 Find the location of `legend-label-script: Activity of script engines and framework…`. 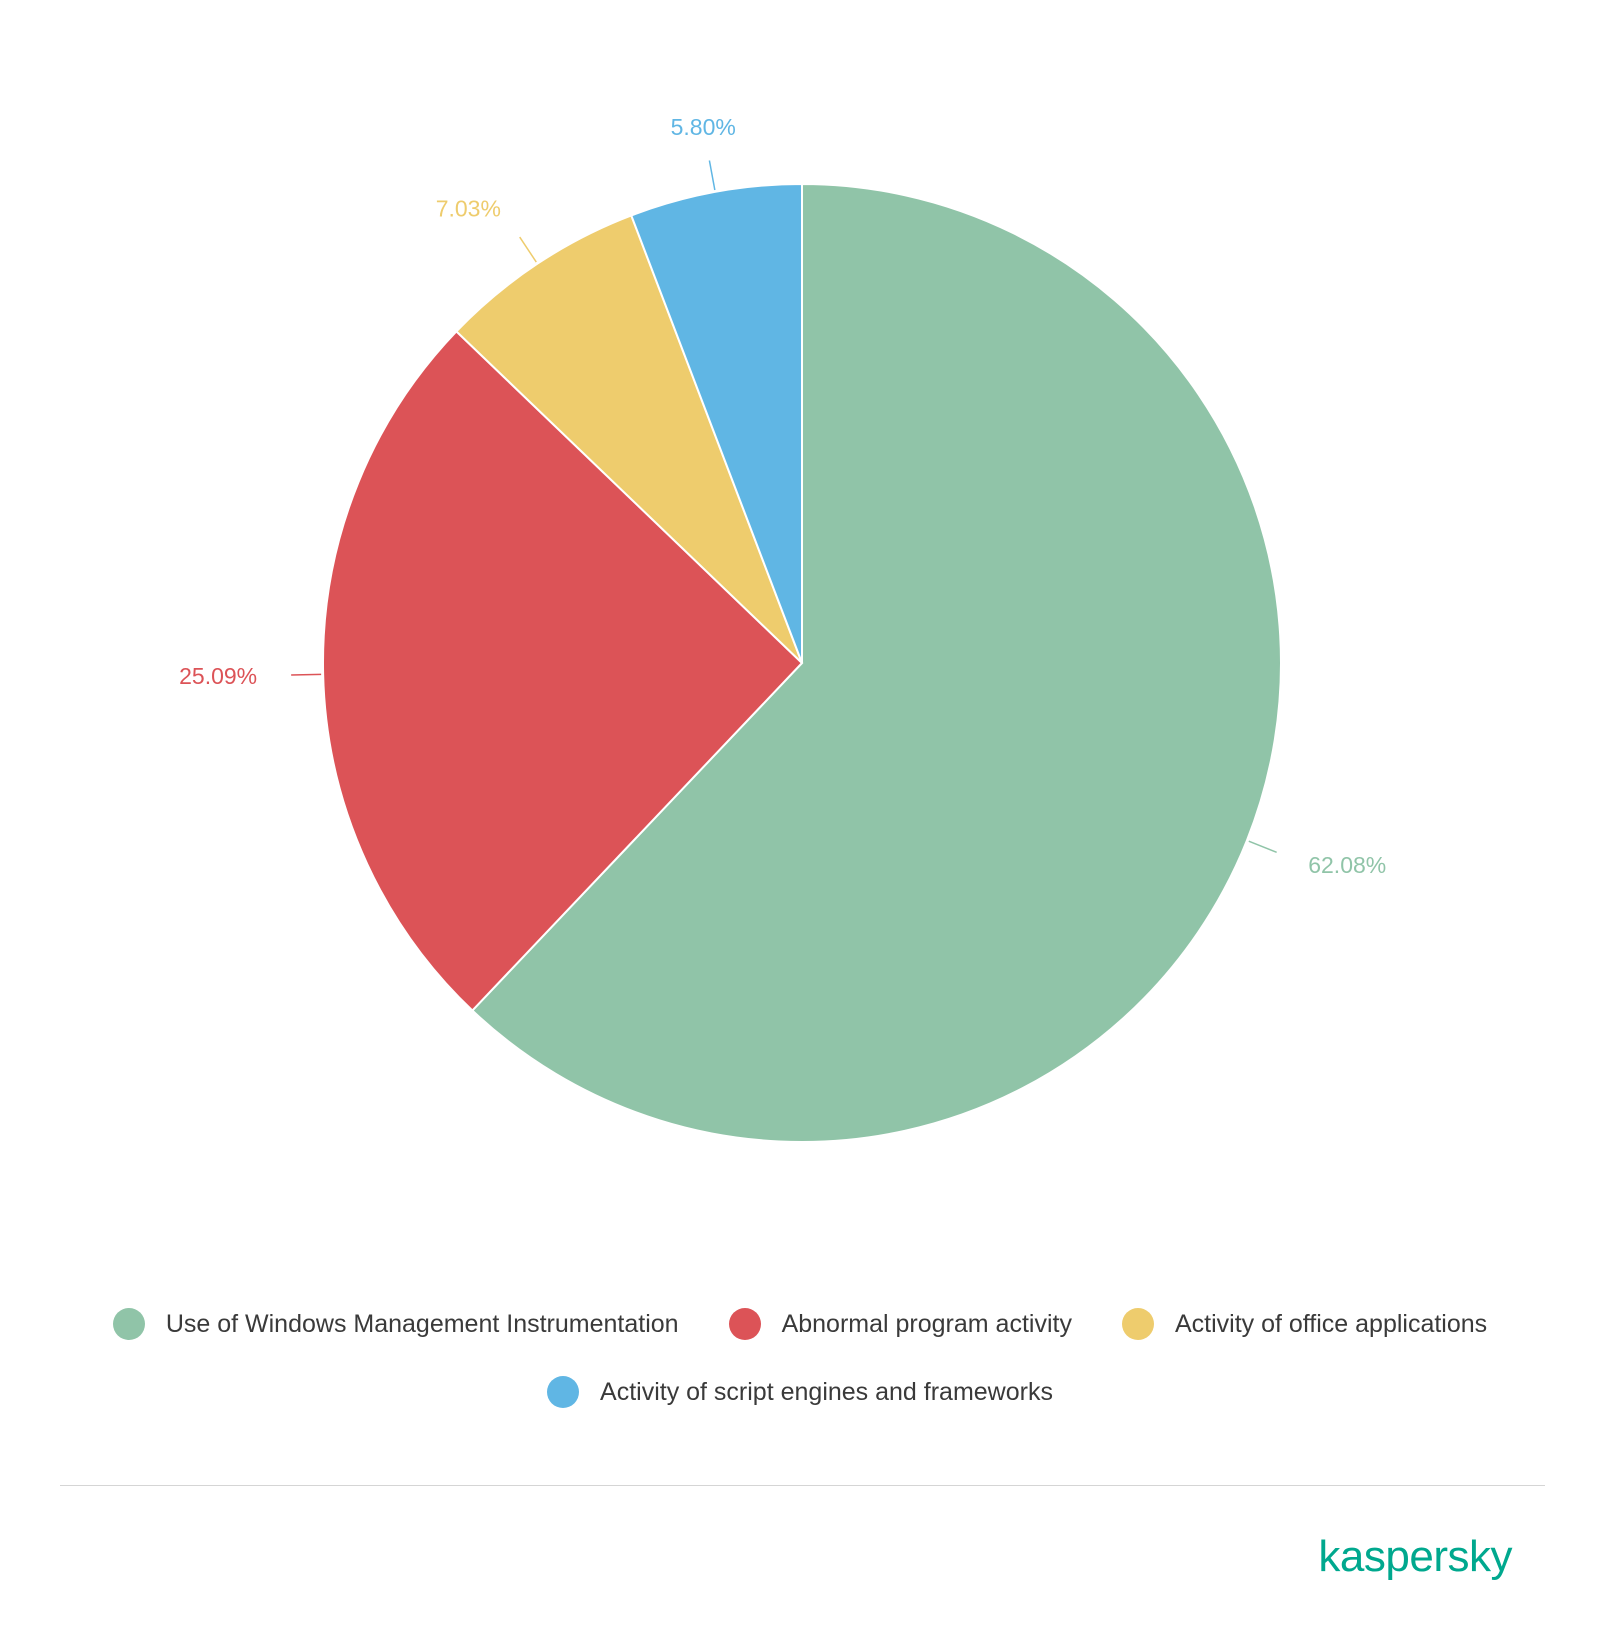

legend-label-script: Activity of script engines and framework… is located at coordinates (826, 1391).